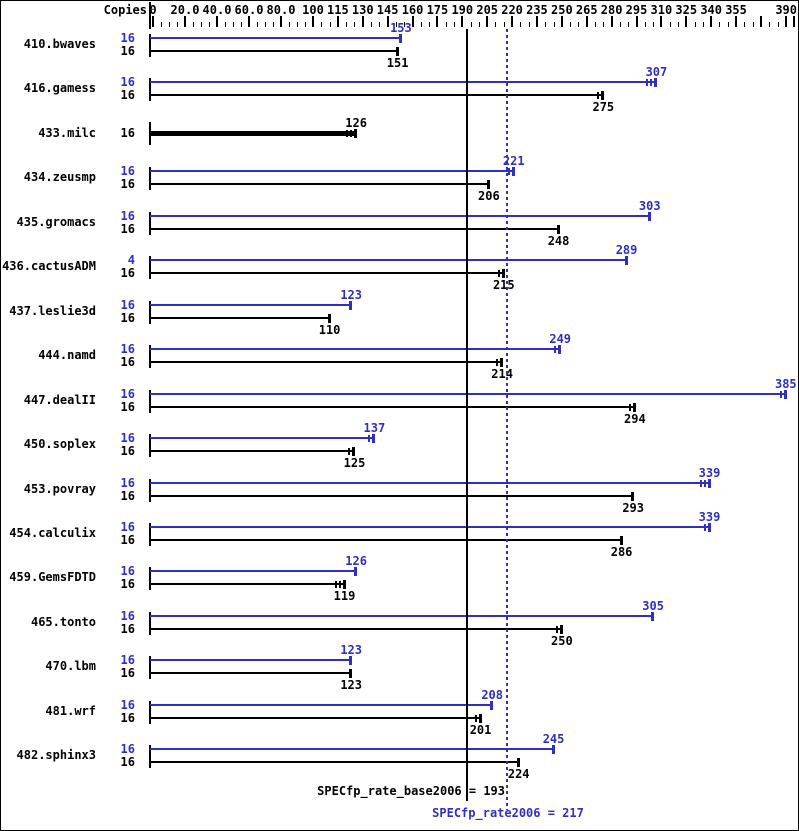 The image size is (799, 831). Describe the element at coordinates (653, 606) in the screenshot. I see `score-label: 305` at that location.